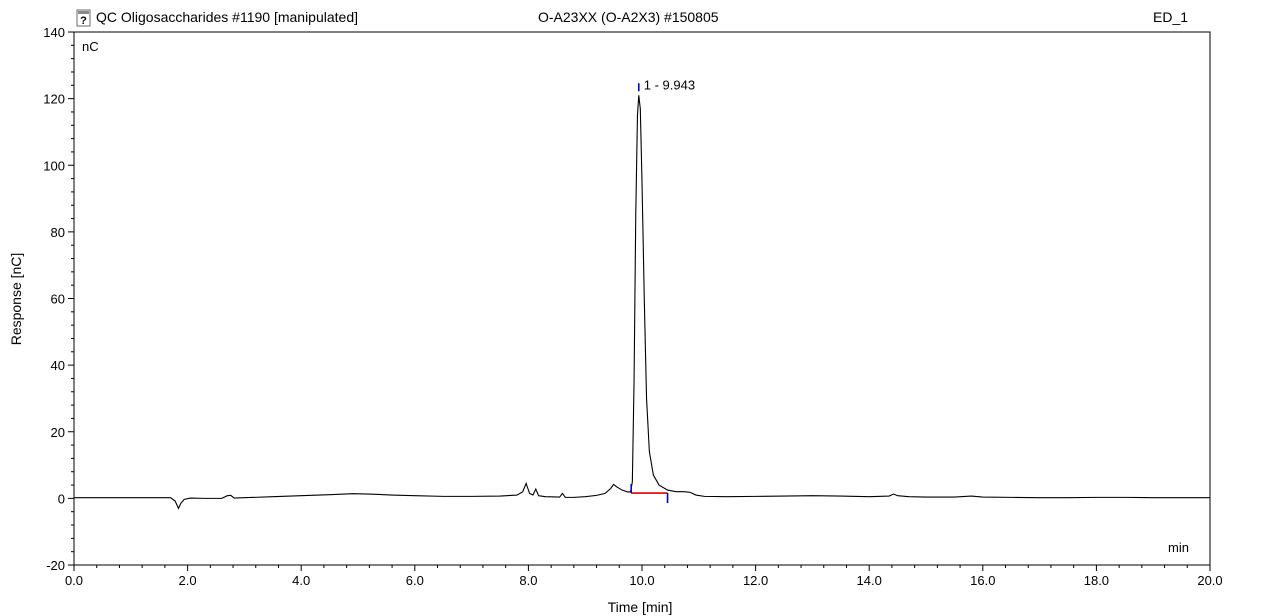 Image resolution: width=1281 pixels, height=616 pixels. I want to click on channel-label: ED_1, so click(1170, 17).